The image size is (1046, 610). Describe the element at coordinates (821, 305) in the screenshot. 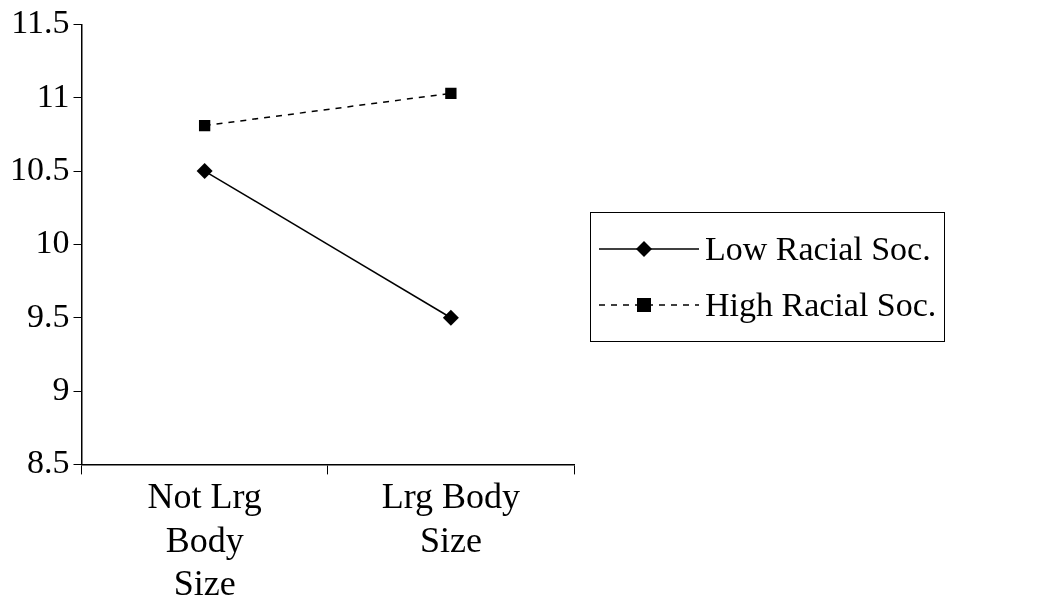

I see `legend-label: High Racial Soc.` at that location.